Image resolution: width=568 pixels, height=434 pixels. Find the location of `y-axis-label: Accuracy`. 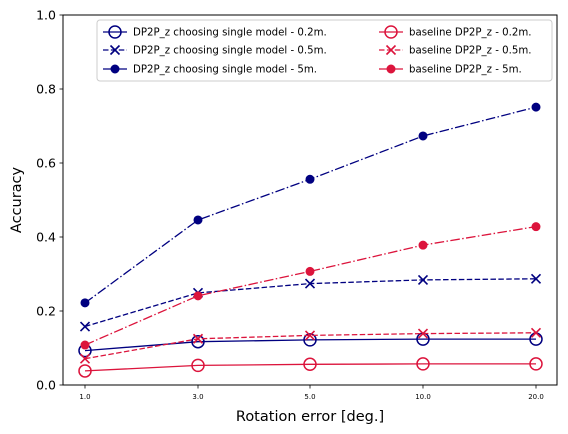

y-axis-label: Accuracy is located at coordinates (17, 199).